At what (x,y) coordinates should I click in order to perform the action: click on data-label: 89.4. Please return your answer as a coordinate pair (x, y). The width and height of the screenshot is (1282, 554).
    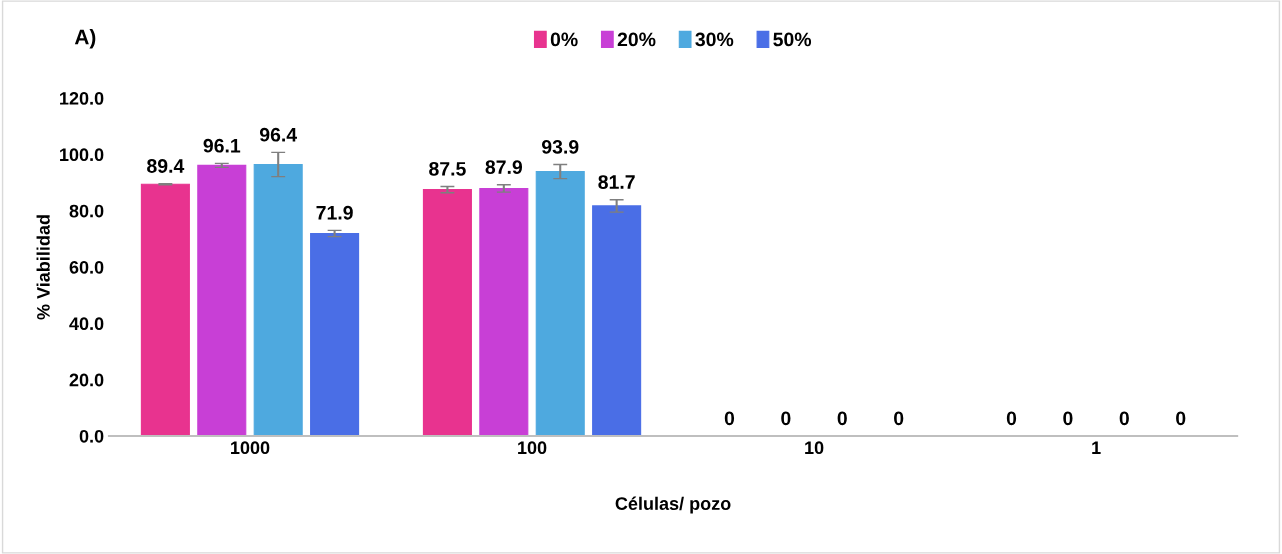
    Looking at the image, I should click on (166, 166).